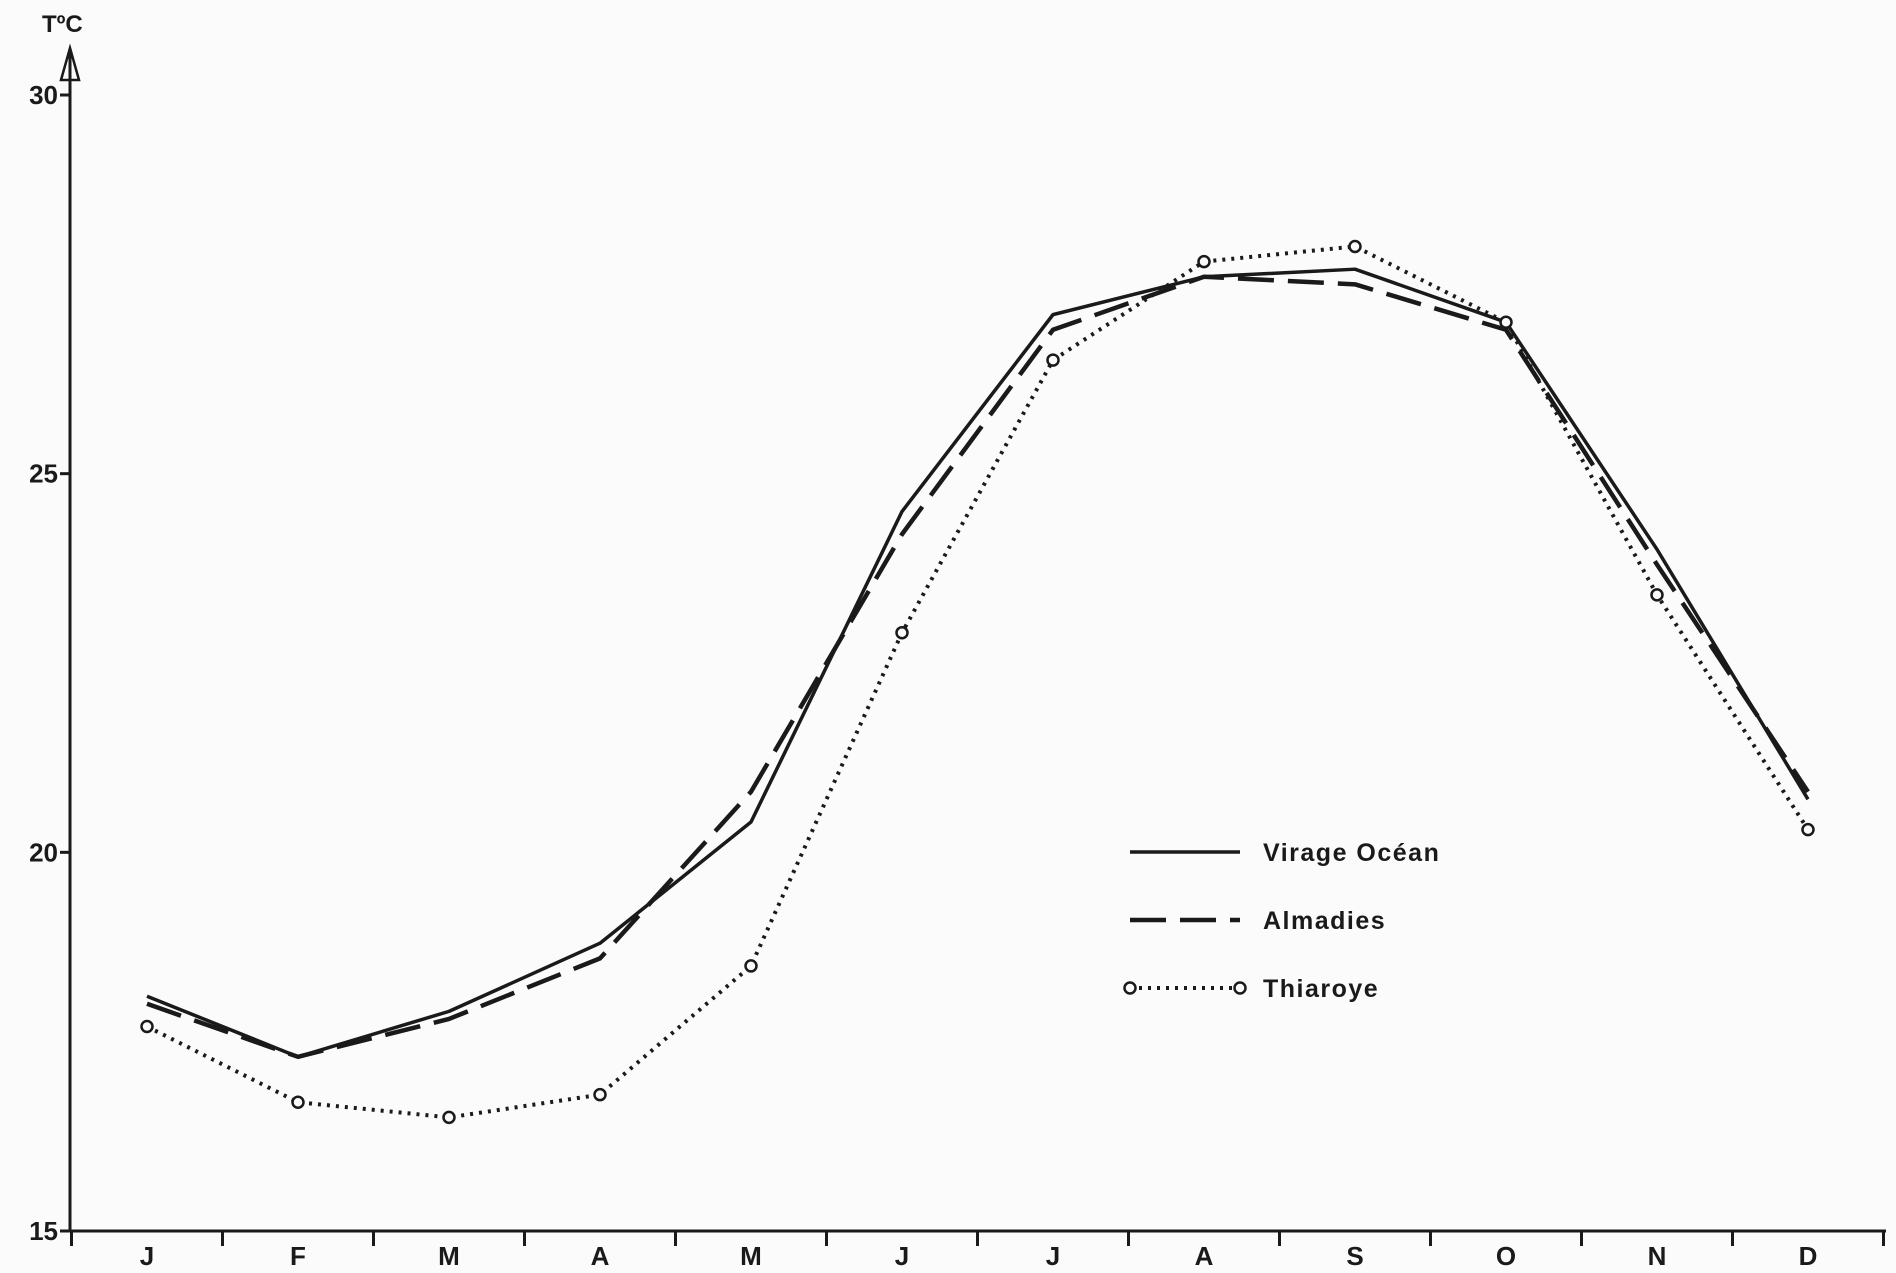 Image resolution: width=1896 pixels, height=1273 pixels. What do you see at coordinates (1354, 1256) in the screenshot?
I see `x-tick-label: S` at bounding box center [1354, 1256].